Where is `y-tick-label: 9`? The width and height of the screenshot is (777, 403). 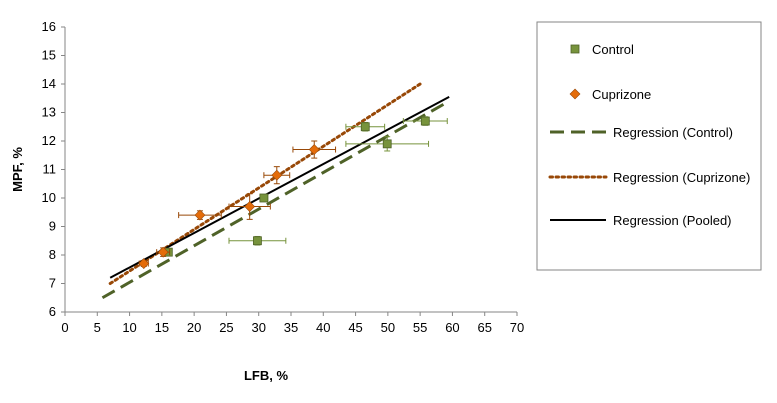 y-tick-label: 9 is located at coordinates (52, 226).